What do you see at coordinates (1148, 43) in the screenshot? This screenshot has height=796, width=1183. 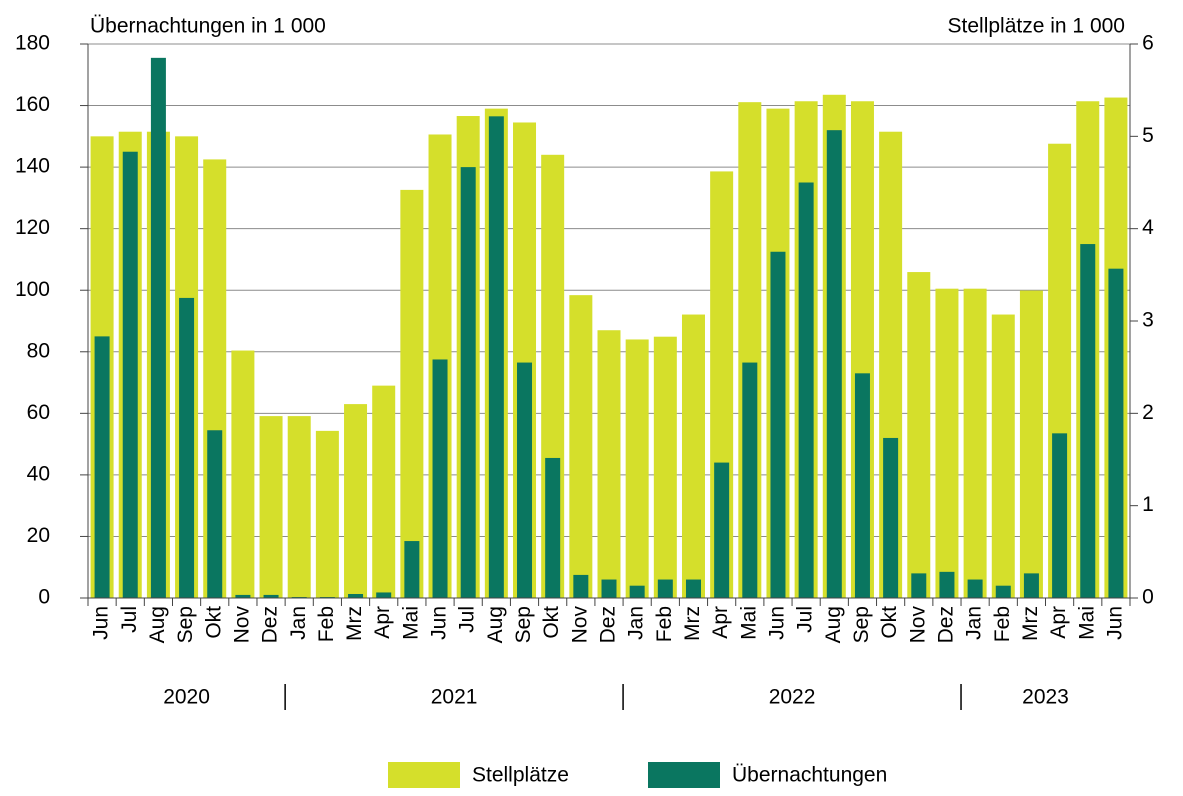 I see `y2-tick-label: 6` at bounding box center [1148, 43].